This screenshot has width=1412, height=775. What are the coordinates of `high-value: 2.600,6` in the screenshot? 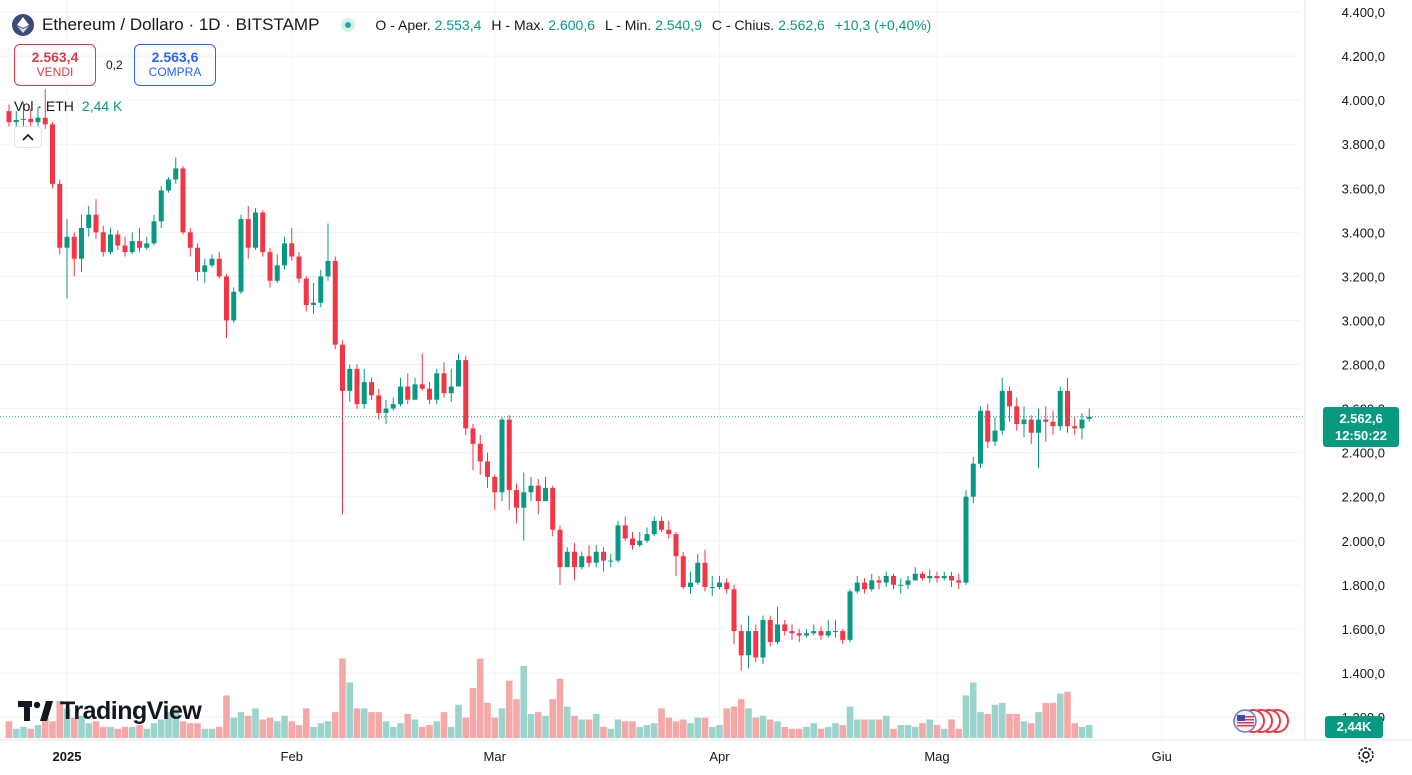 It's located at (571, 25).